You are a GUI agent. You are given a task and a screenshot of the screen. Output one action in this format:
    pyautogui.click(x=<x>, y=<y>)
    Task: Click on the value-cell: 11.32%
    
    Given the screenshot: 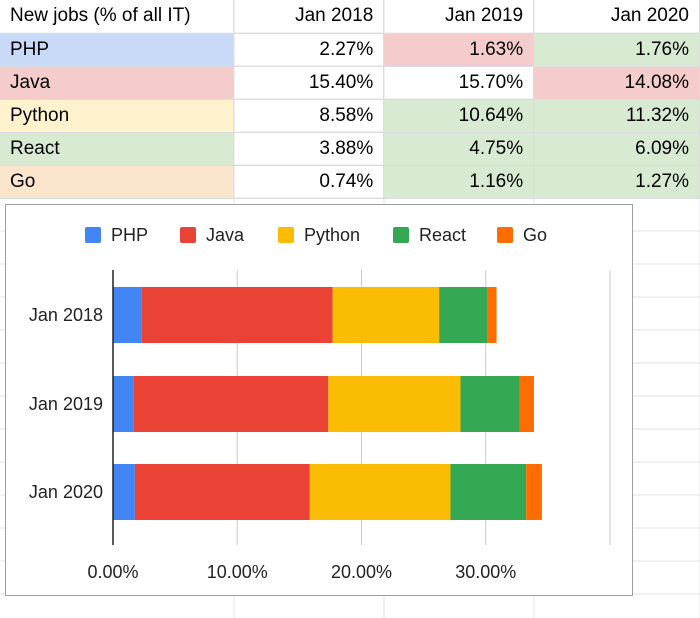 What is the action you would take?
    pyautogui.click(x=616, y=116)
    